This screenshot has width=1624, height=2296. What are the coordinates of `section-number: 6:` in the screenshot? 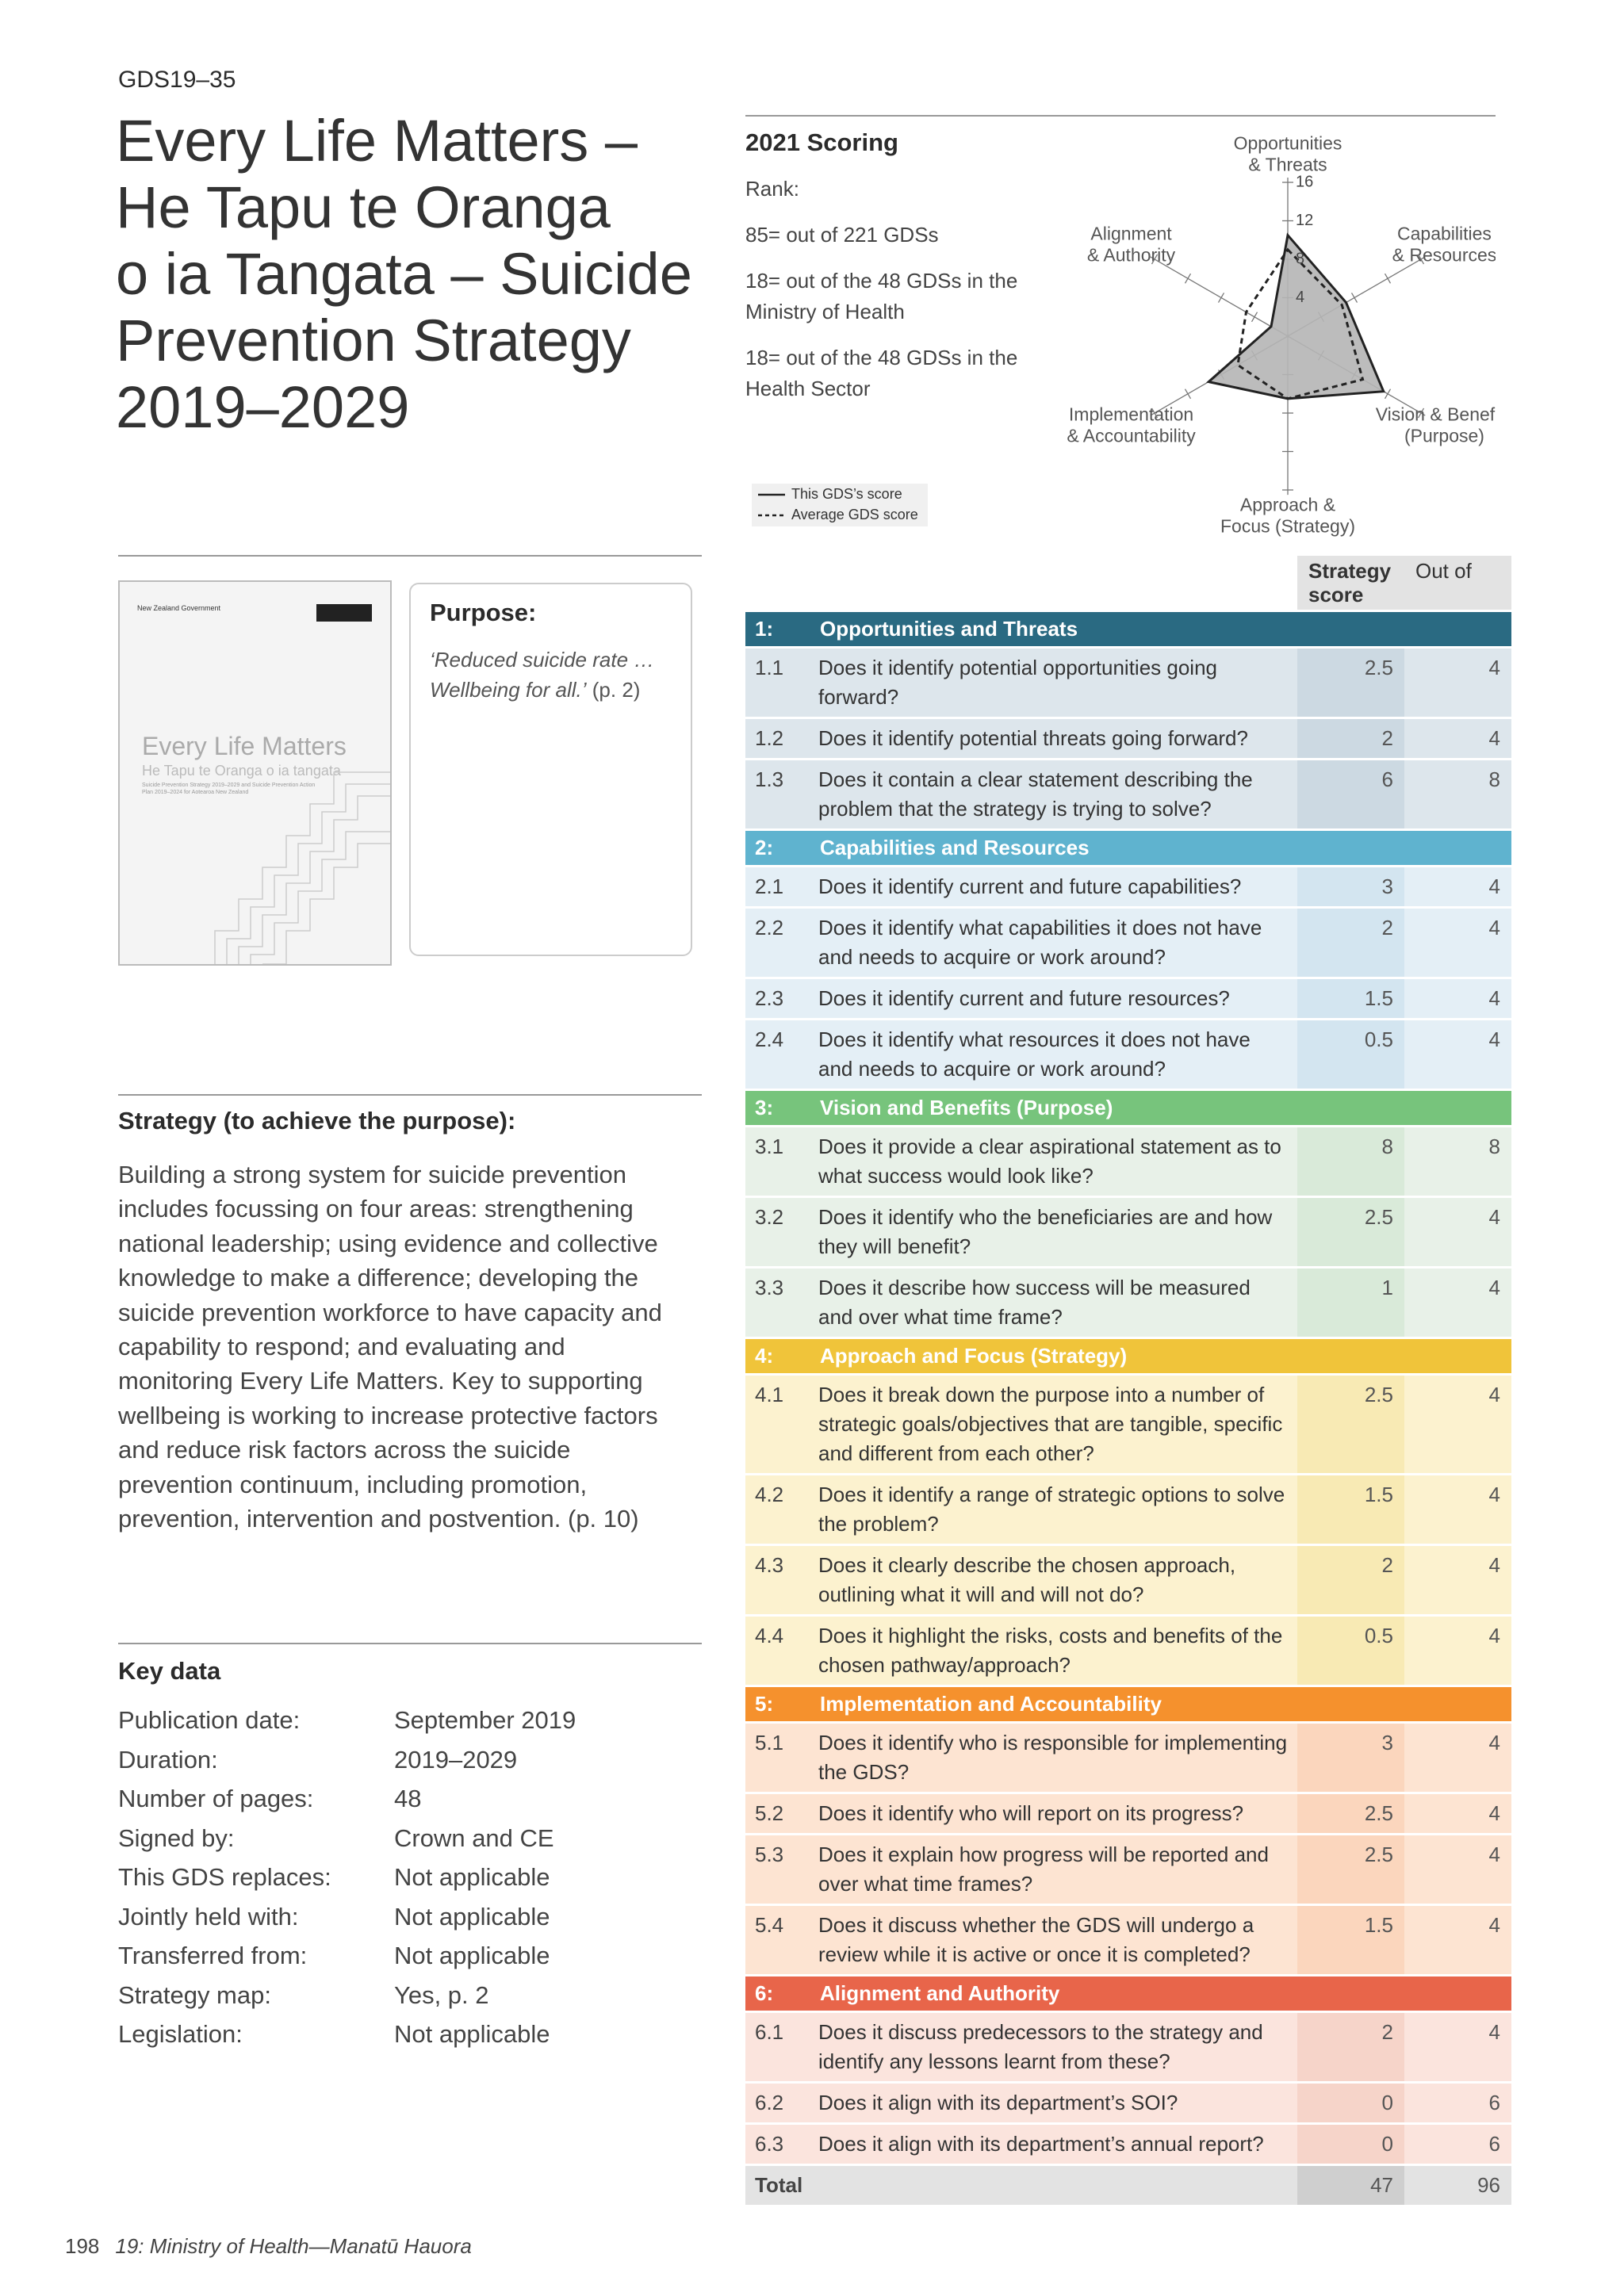 It's located at (777, 1993).